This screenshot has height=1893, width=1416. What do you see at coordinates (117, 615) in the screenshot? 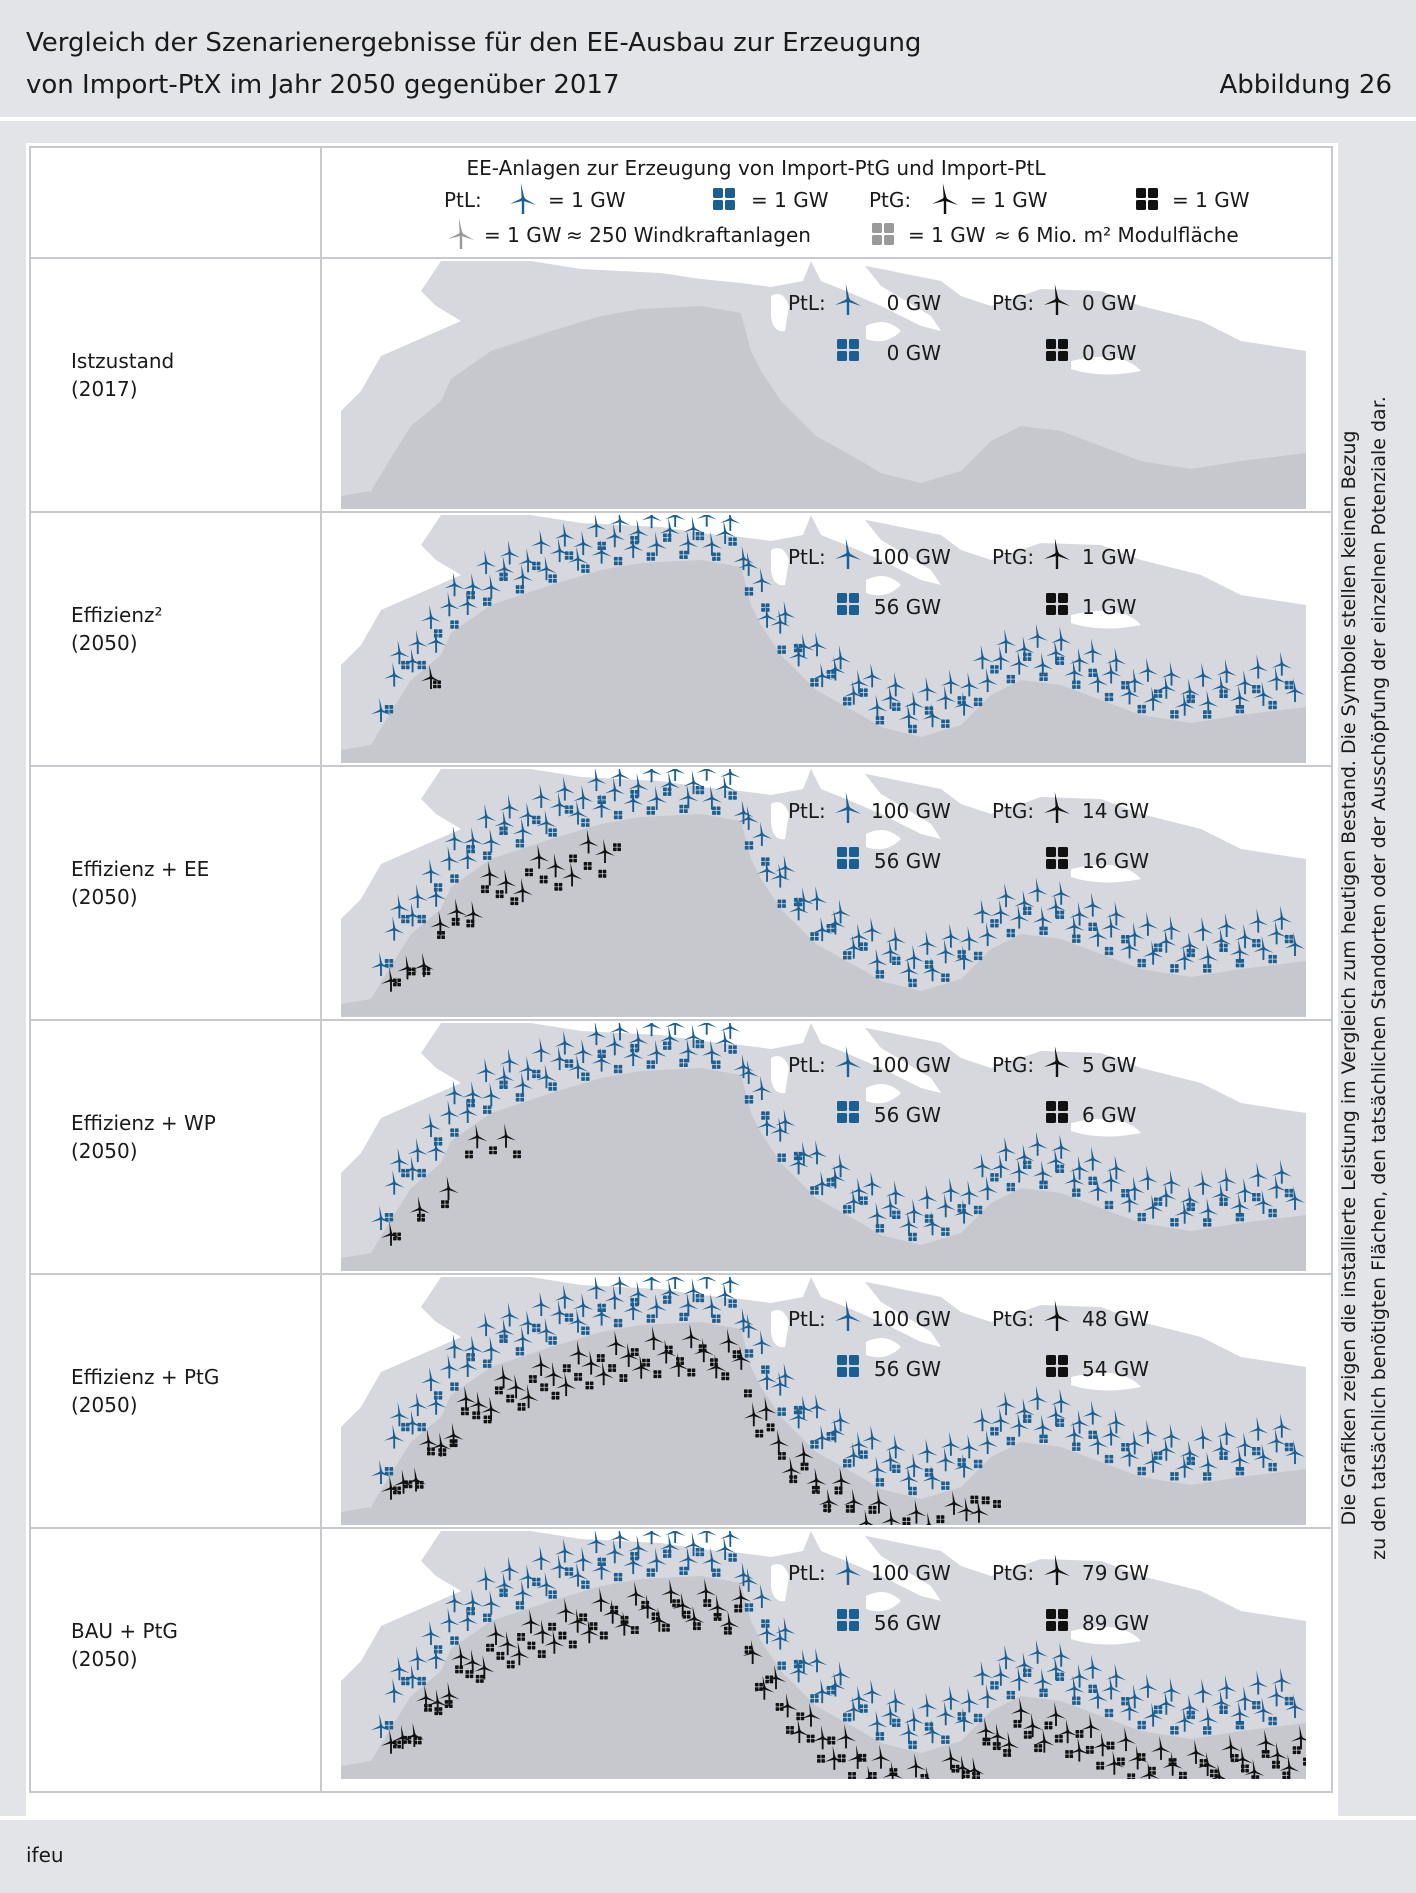
I see `scenario-name: Effizienz²` at bounding box center [117, 615].